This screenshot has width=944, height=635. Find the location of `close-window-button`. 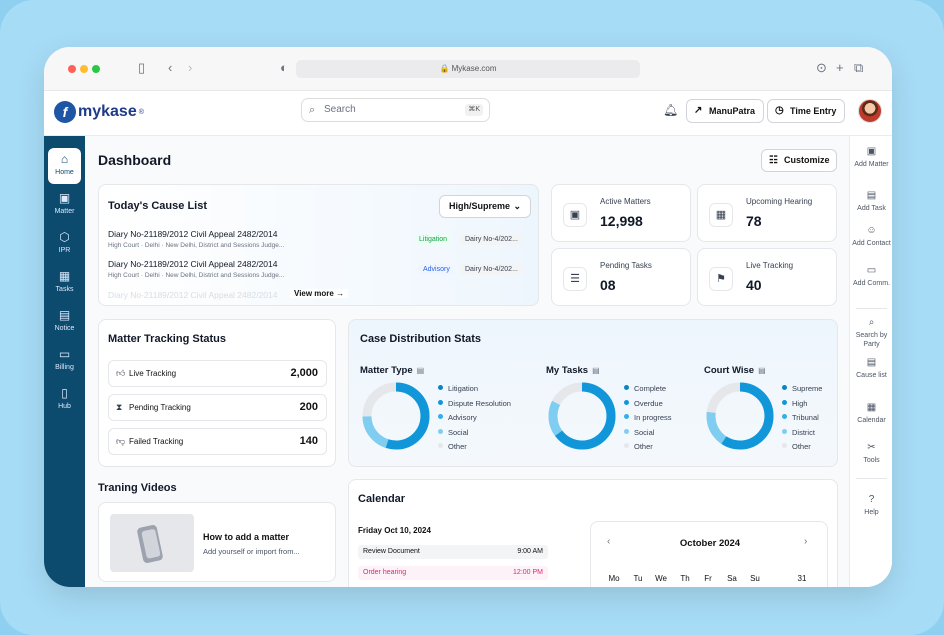

close-window-button is located at coordinates (72, 69).